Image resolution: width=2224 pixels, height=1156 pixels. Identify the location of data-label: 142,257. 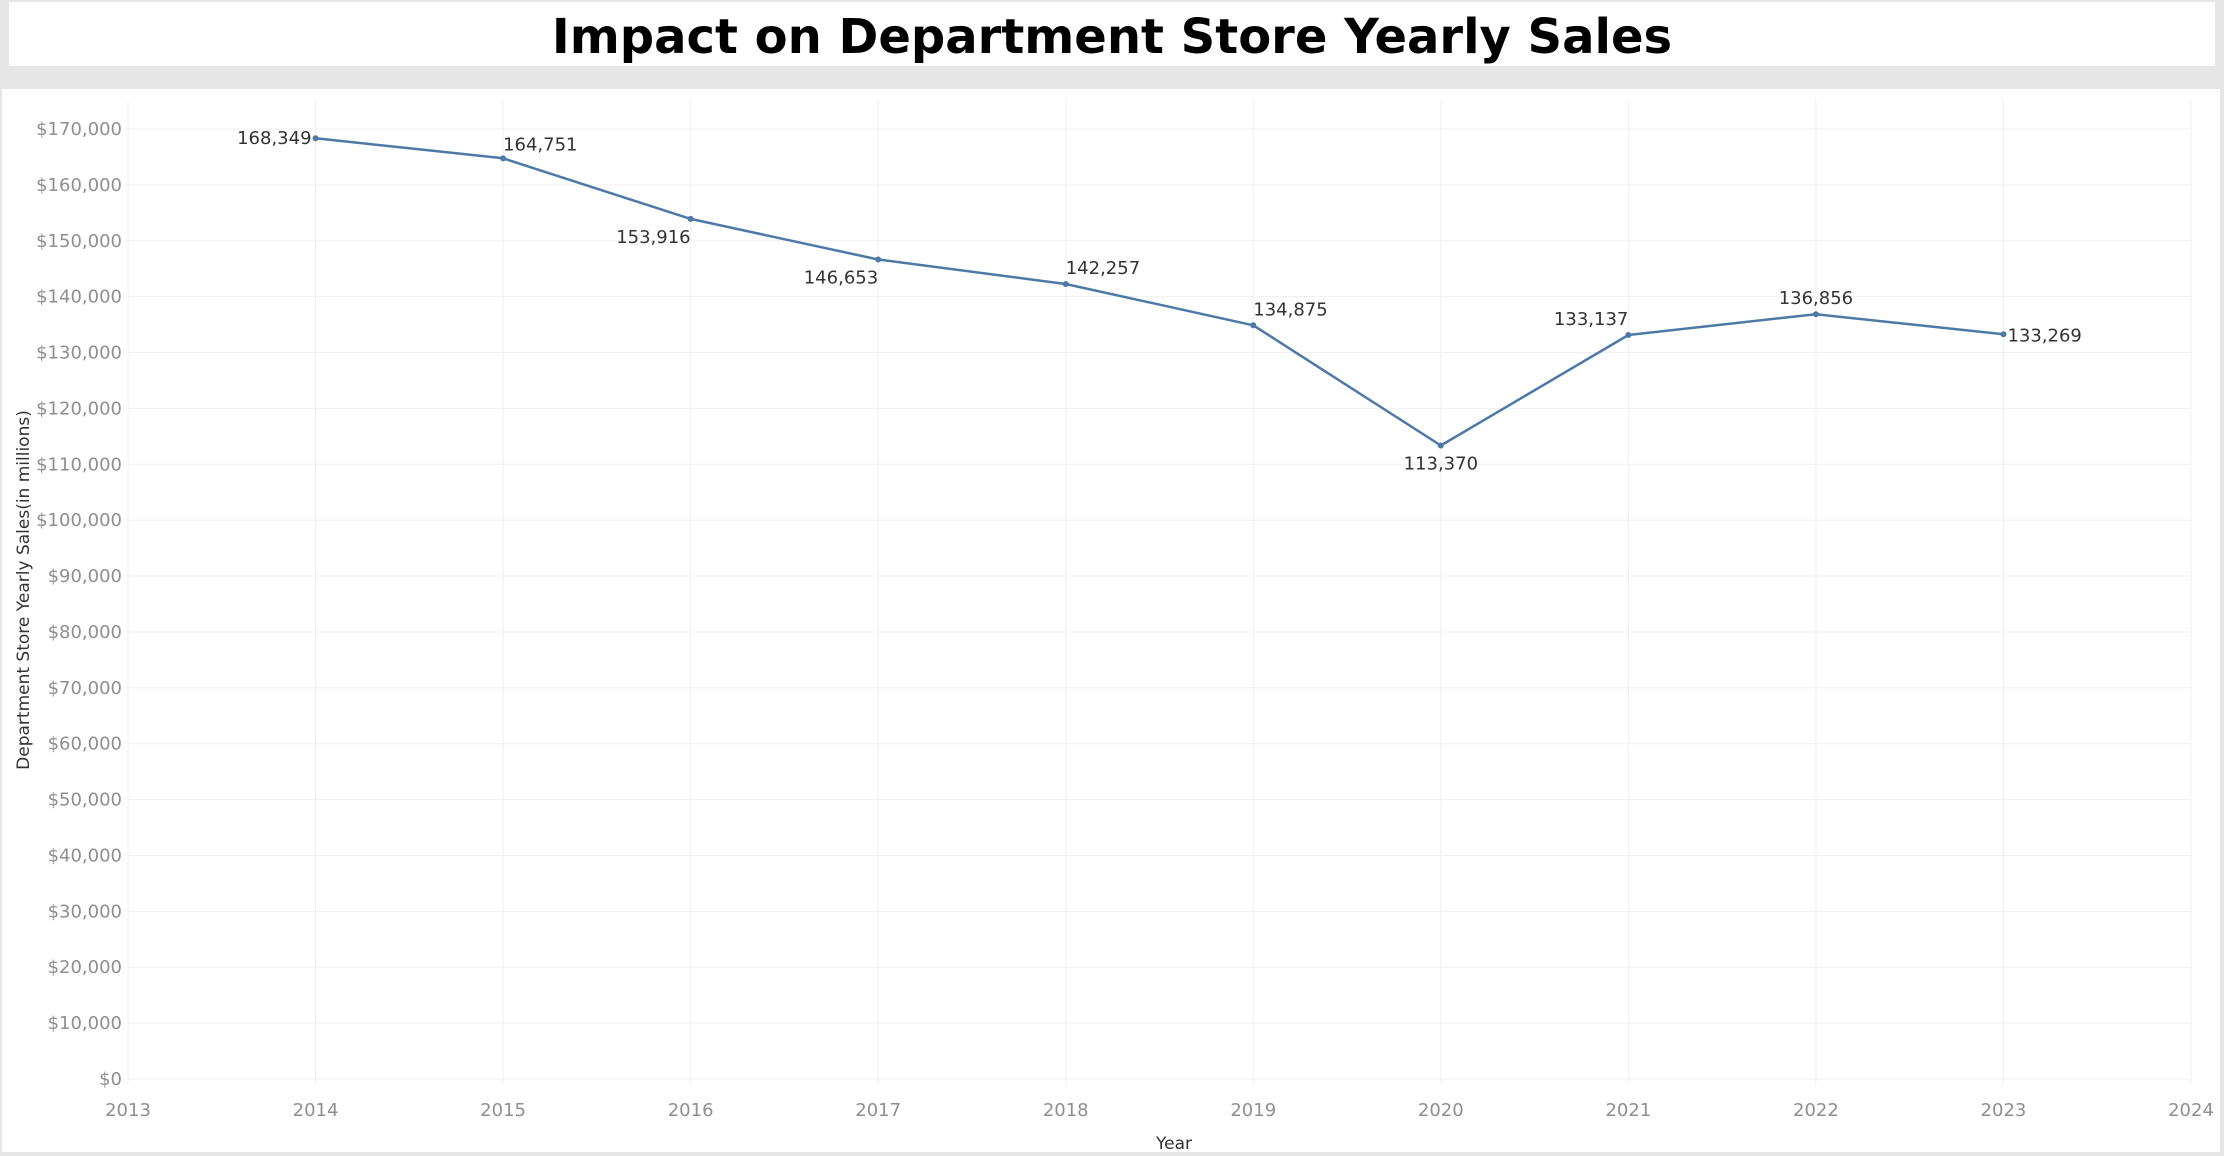
(1103, 268).